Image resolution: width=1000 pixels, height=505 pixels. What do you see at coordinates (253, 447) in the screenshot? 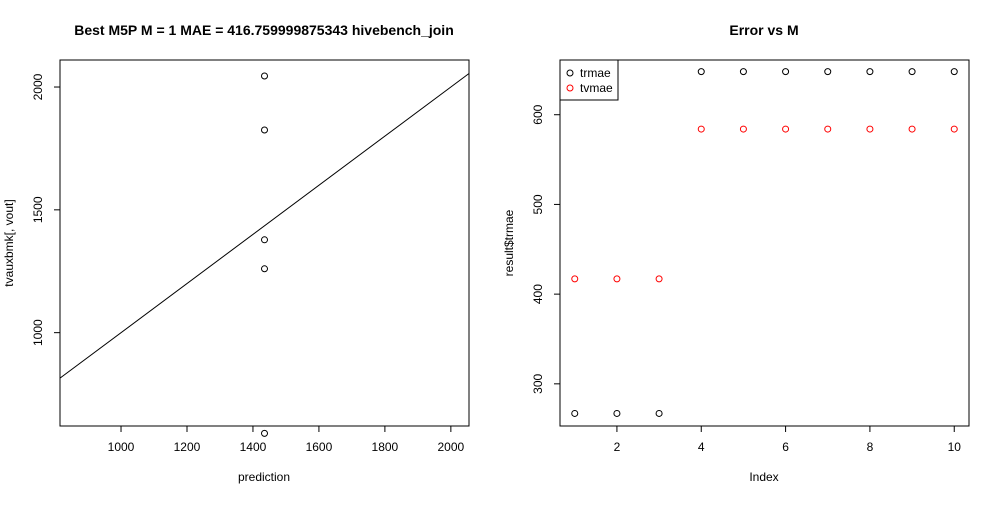
I see `left-x-tick-label: 1400` at bounding box center [253, 447].